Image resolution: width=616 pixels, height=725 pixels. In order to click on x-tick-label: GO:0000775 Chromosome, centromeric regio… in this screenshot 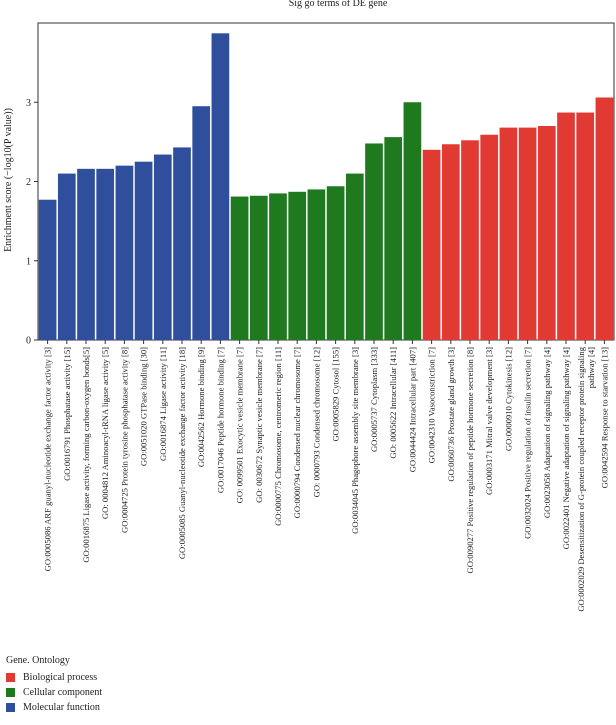, I will do `click(278, 436)`.